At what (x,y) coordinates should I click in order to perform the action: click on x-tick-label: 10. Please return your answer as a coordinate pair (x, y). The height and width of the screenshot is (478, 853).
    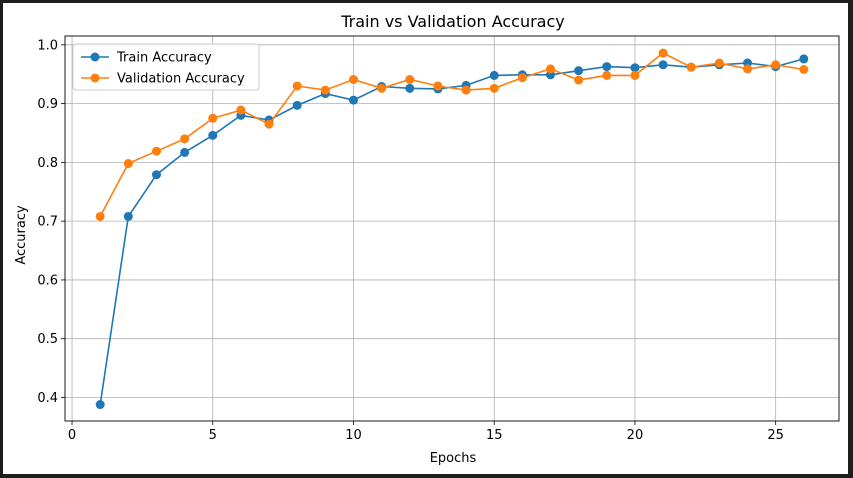
    Looking at the image, I should click on (353, 435).